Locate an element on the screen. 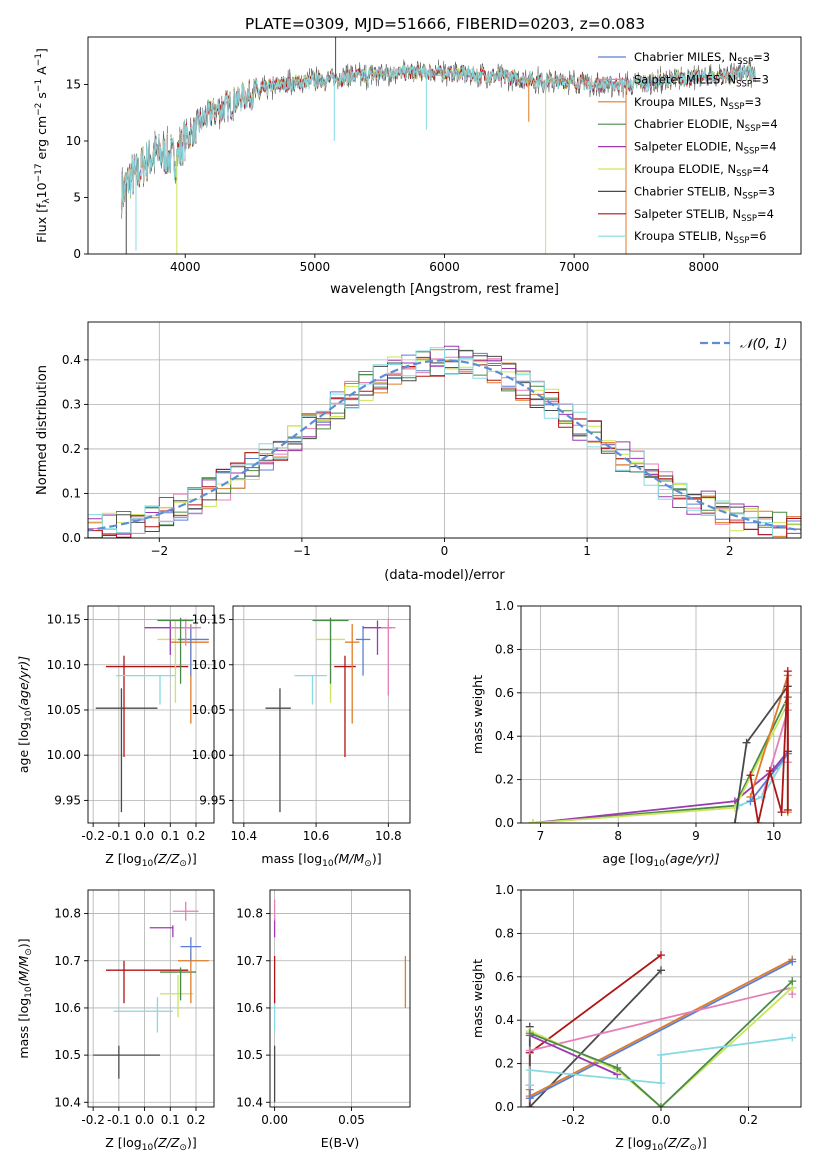 The image size is (819, 1170). x-axis-label-part: 10 is located at coordinates (328, 864).